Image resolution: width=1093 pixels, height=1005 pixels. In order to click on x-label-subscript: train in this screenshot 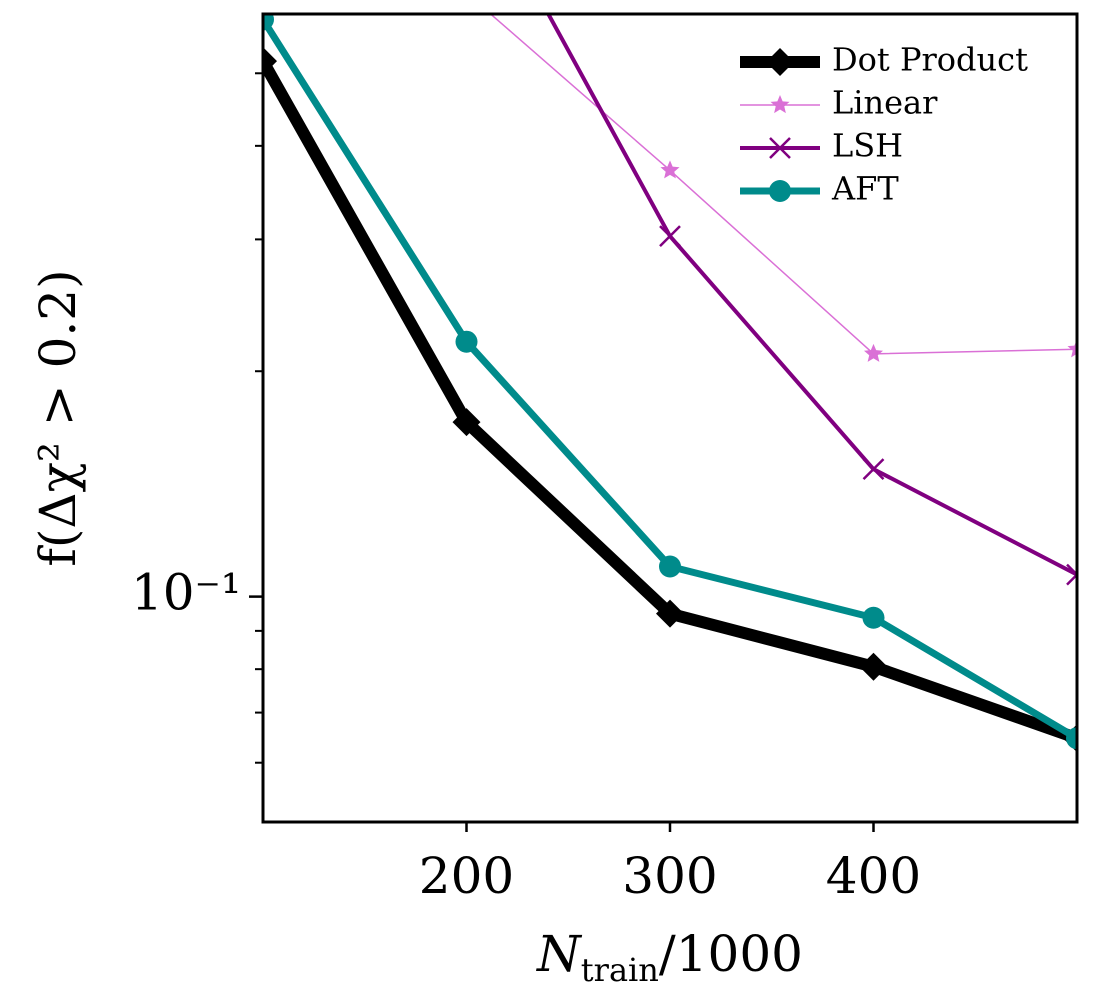, I will do `click(620, 970)`.